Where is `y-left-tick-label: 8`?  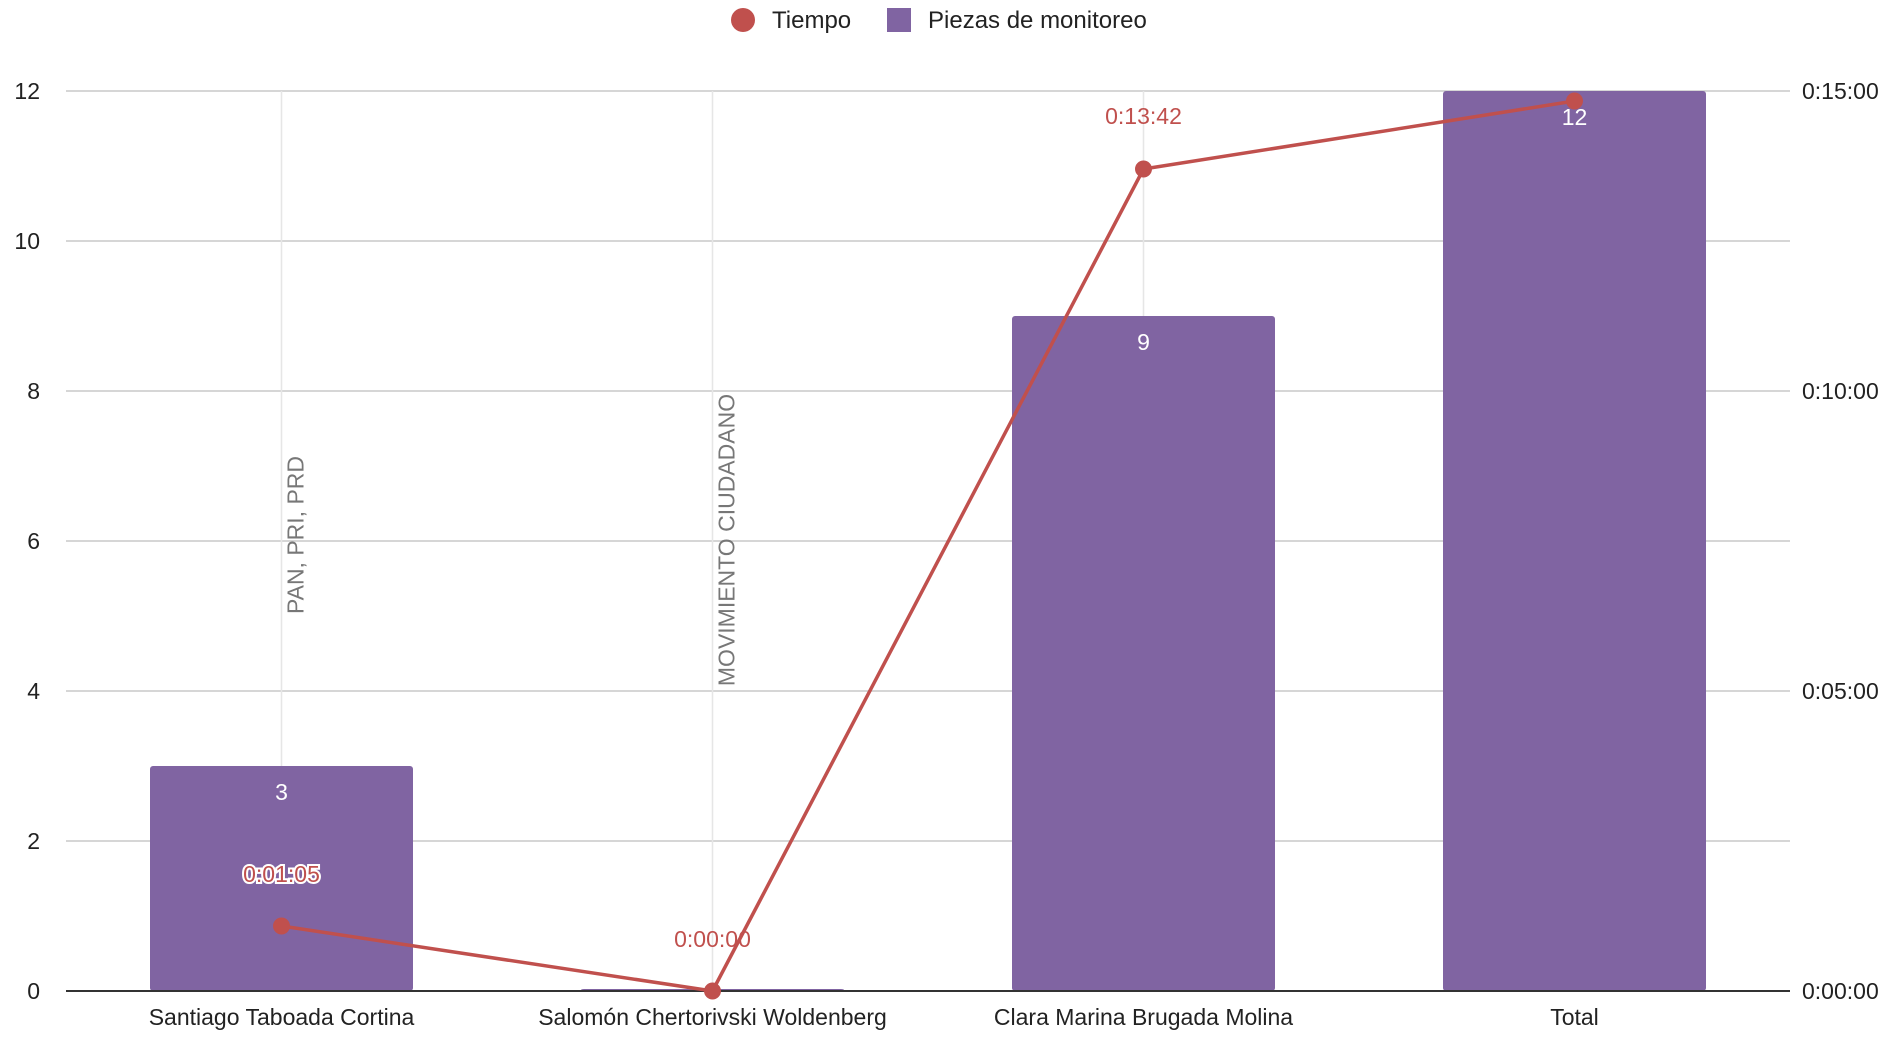
y-left-tick-label: 8 is located at coordinates (33, 391).